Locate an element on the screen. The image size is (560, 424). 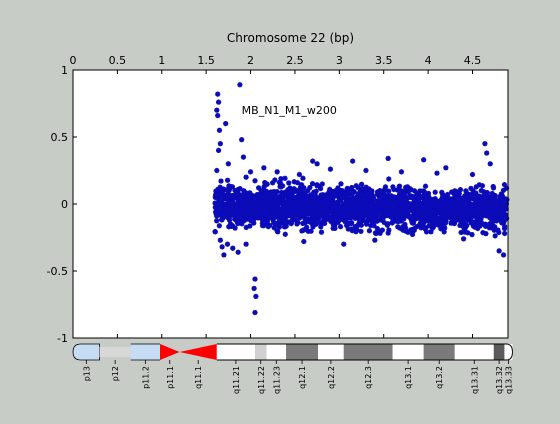
ideogram-band-label: q13.31 is located at coordinates (474, 380).